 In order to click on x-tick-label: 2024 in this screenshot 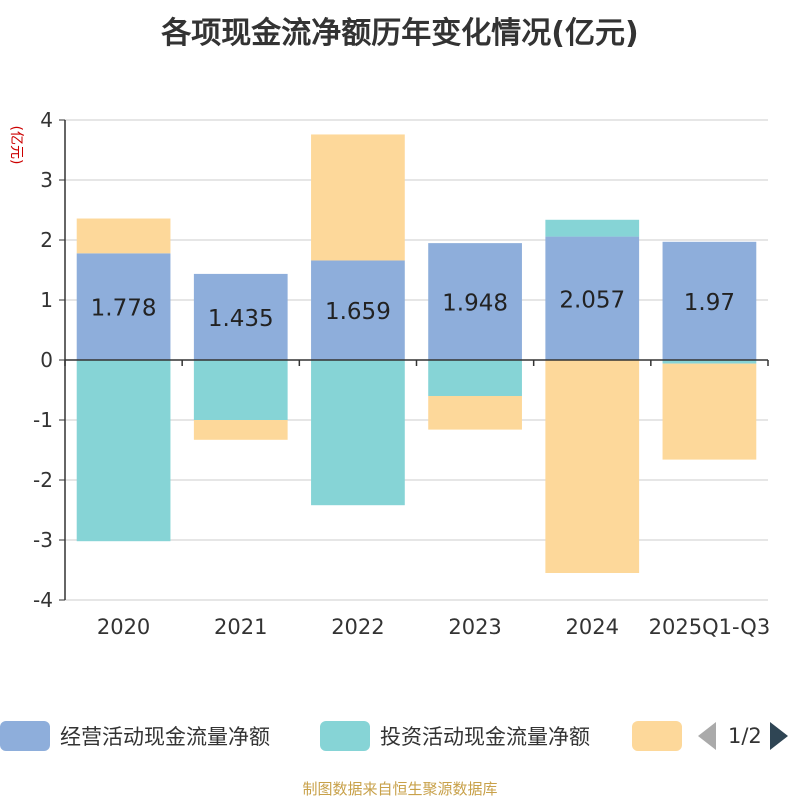, I will do `click(592, 627)`.